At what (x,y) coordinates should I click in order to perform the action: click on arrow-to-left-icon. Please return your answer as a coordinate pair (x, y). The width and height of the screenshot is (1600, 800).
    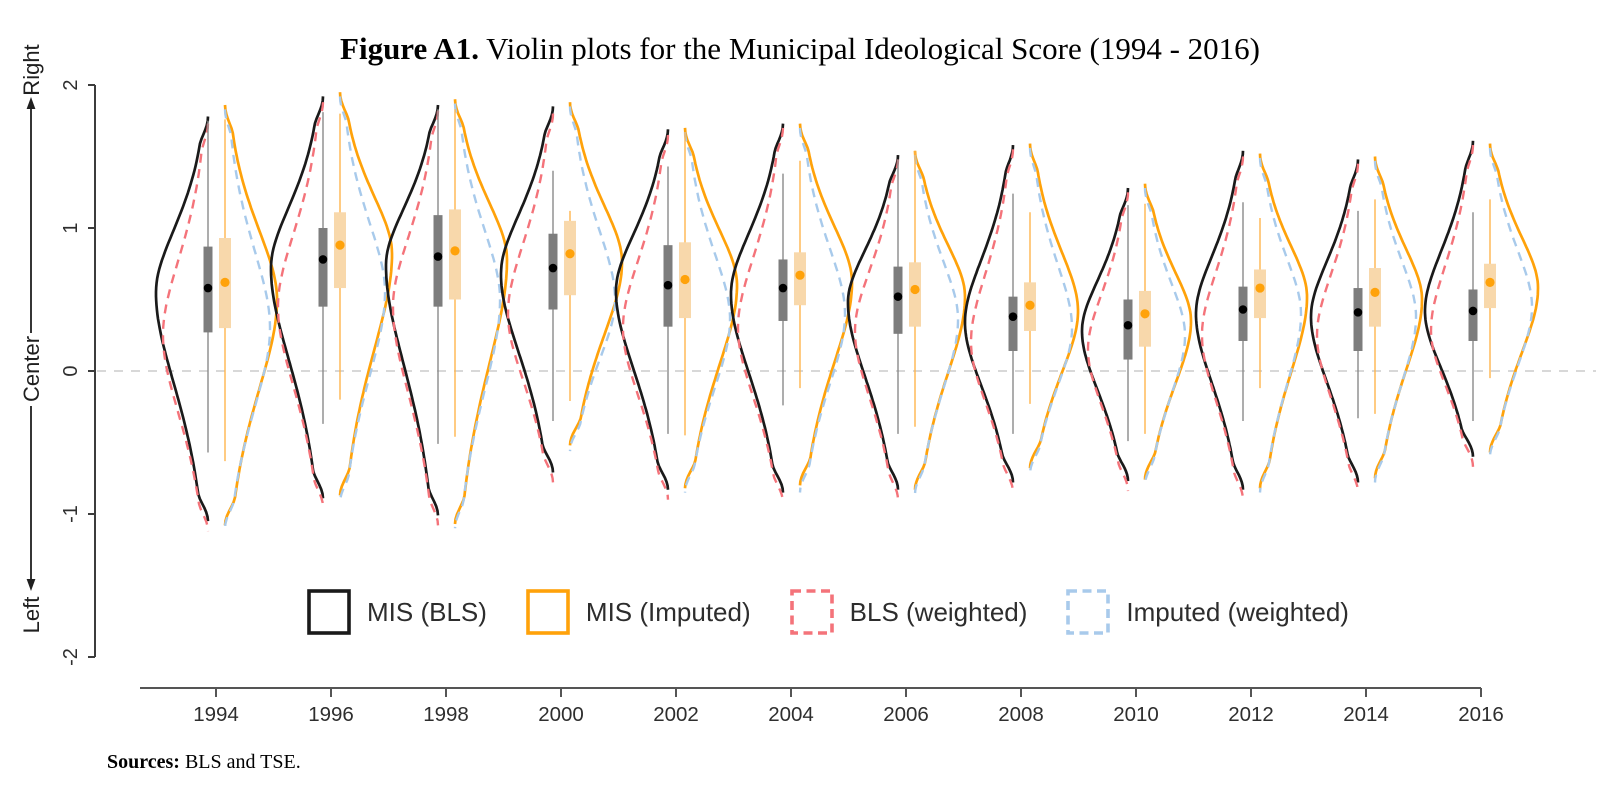
    Looking at the image, I should click on (31, 498).